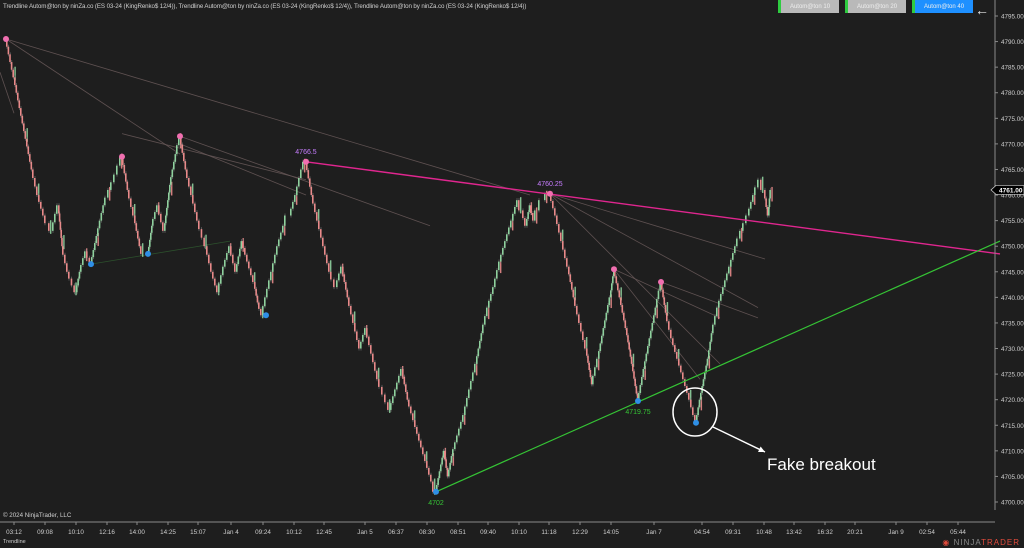 The height and width of the screenshot is (548, 1024). I want to click on arrow-left-icon: ←, so click(982, 10).